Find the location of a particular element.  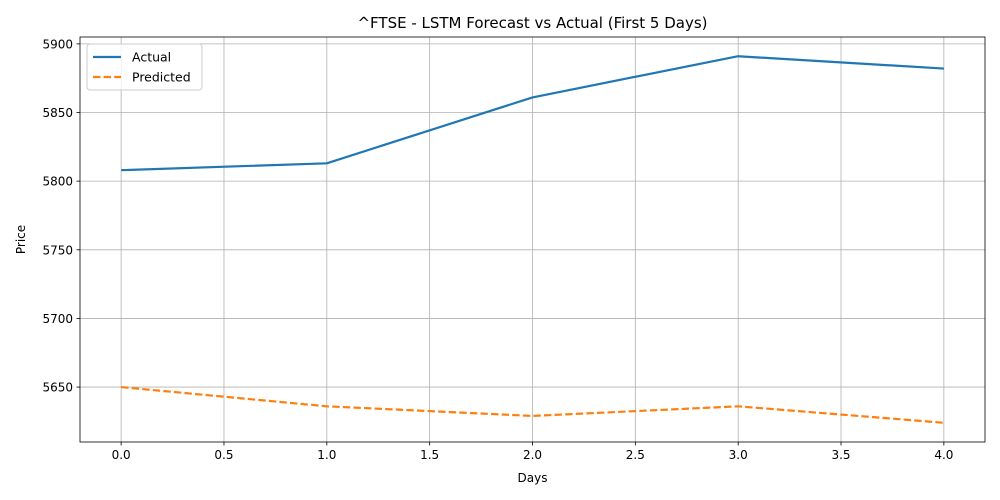

x-axis-ticks: 0.0 0.5 1.0 1.5 2.0 2.5 3.0 3.5 4.0 is located at coordinates (532, 452).